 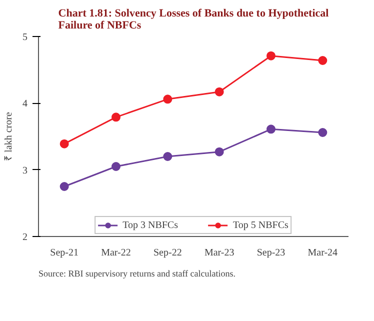 I want to click on legend-label: Top 5 NBFCs, so click(x=260, y=225).